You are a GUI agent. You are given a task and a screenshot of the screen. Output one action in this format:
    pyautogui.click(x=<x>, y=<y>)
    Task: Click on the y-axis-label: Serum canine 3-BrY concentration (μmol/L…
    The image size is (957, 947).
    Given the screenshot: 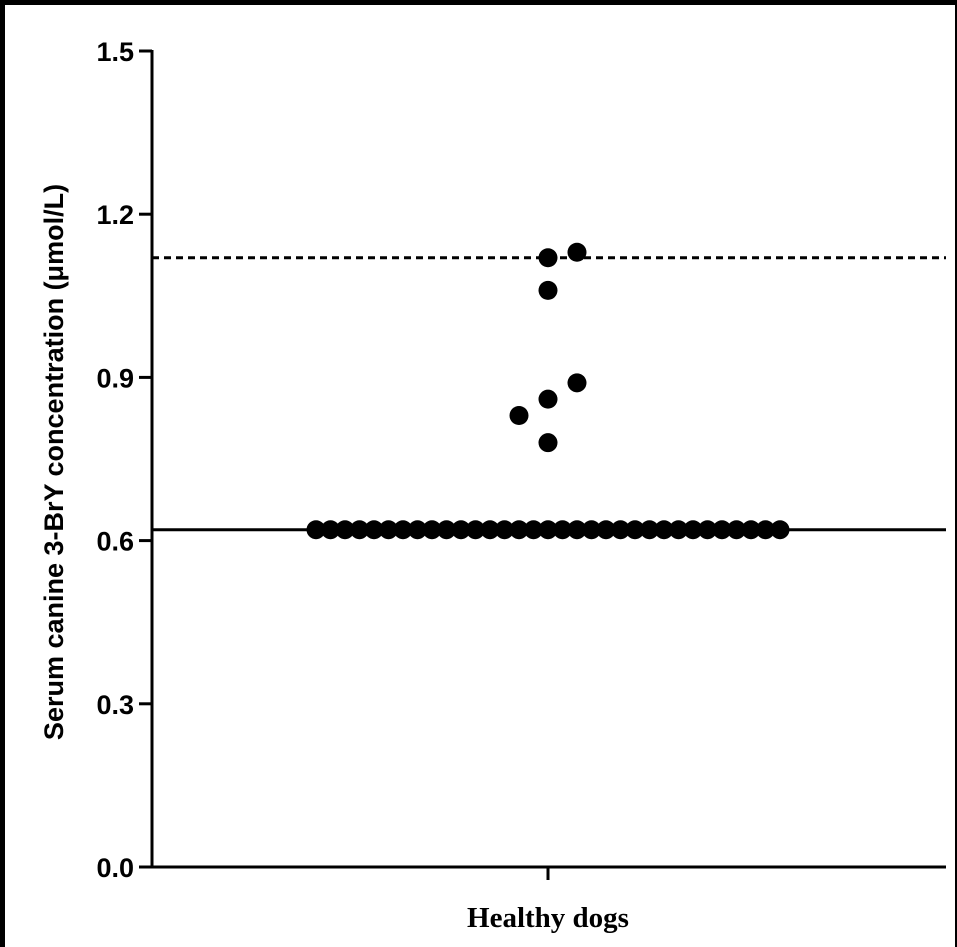 What is the action you would take?
    pyautogui.click(x=54, y=462)
    